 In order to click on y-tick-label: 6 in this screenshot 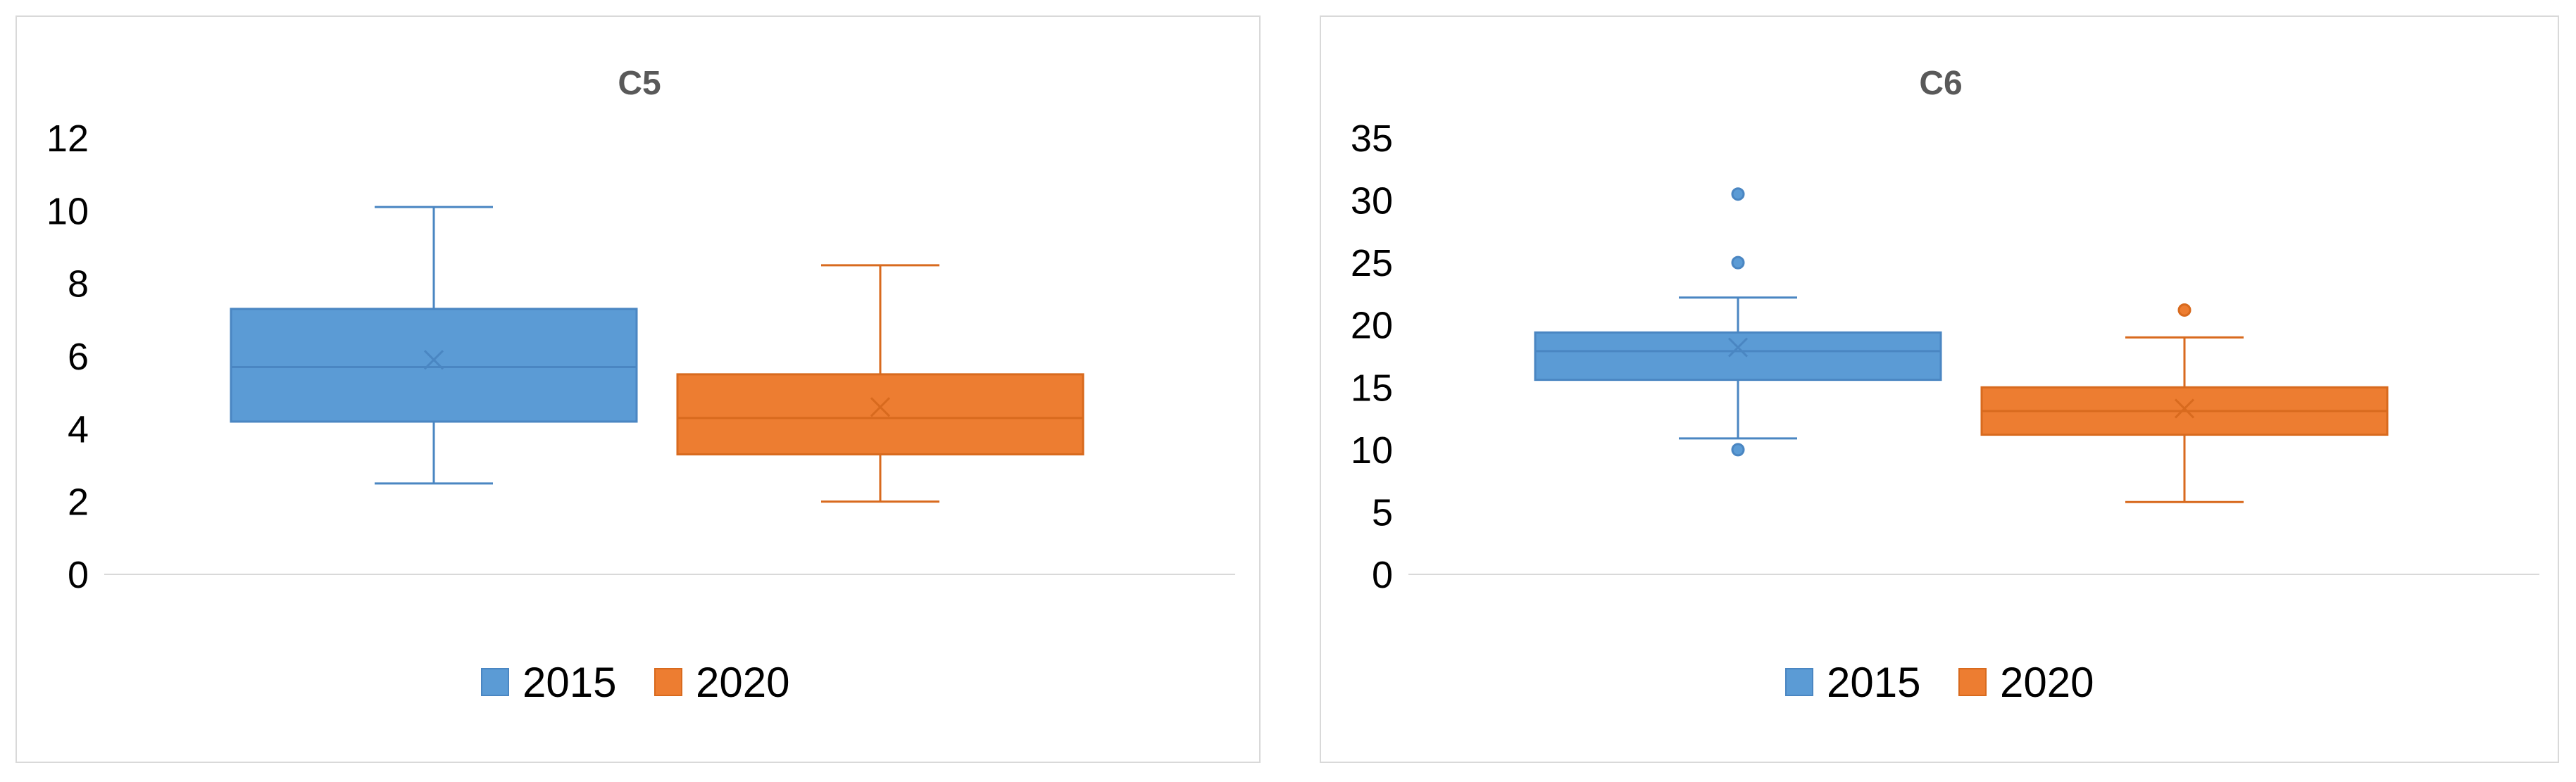, I will do `click(78, 357)`.